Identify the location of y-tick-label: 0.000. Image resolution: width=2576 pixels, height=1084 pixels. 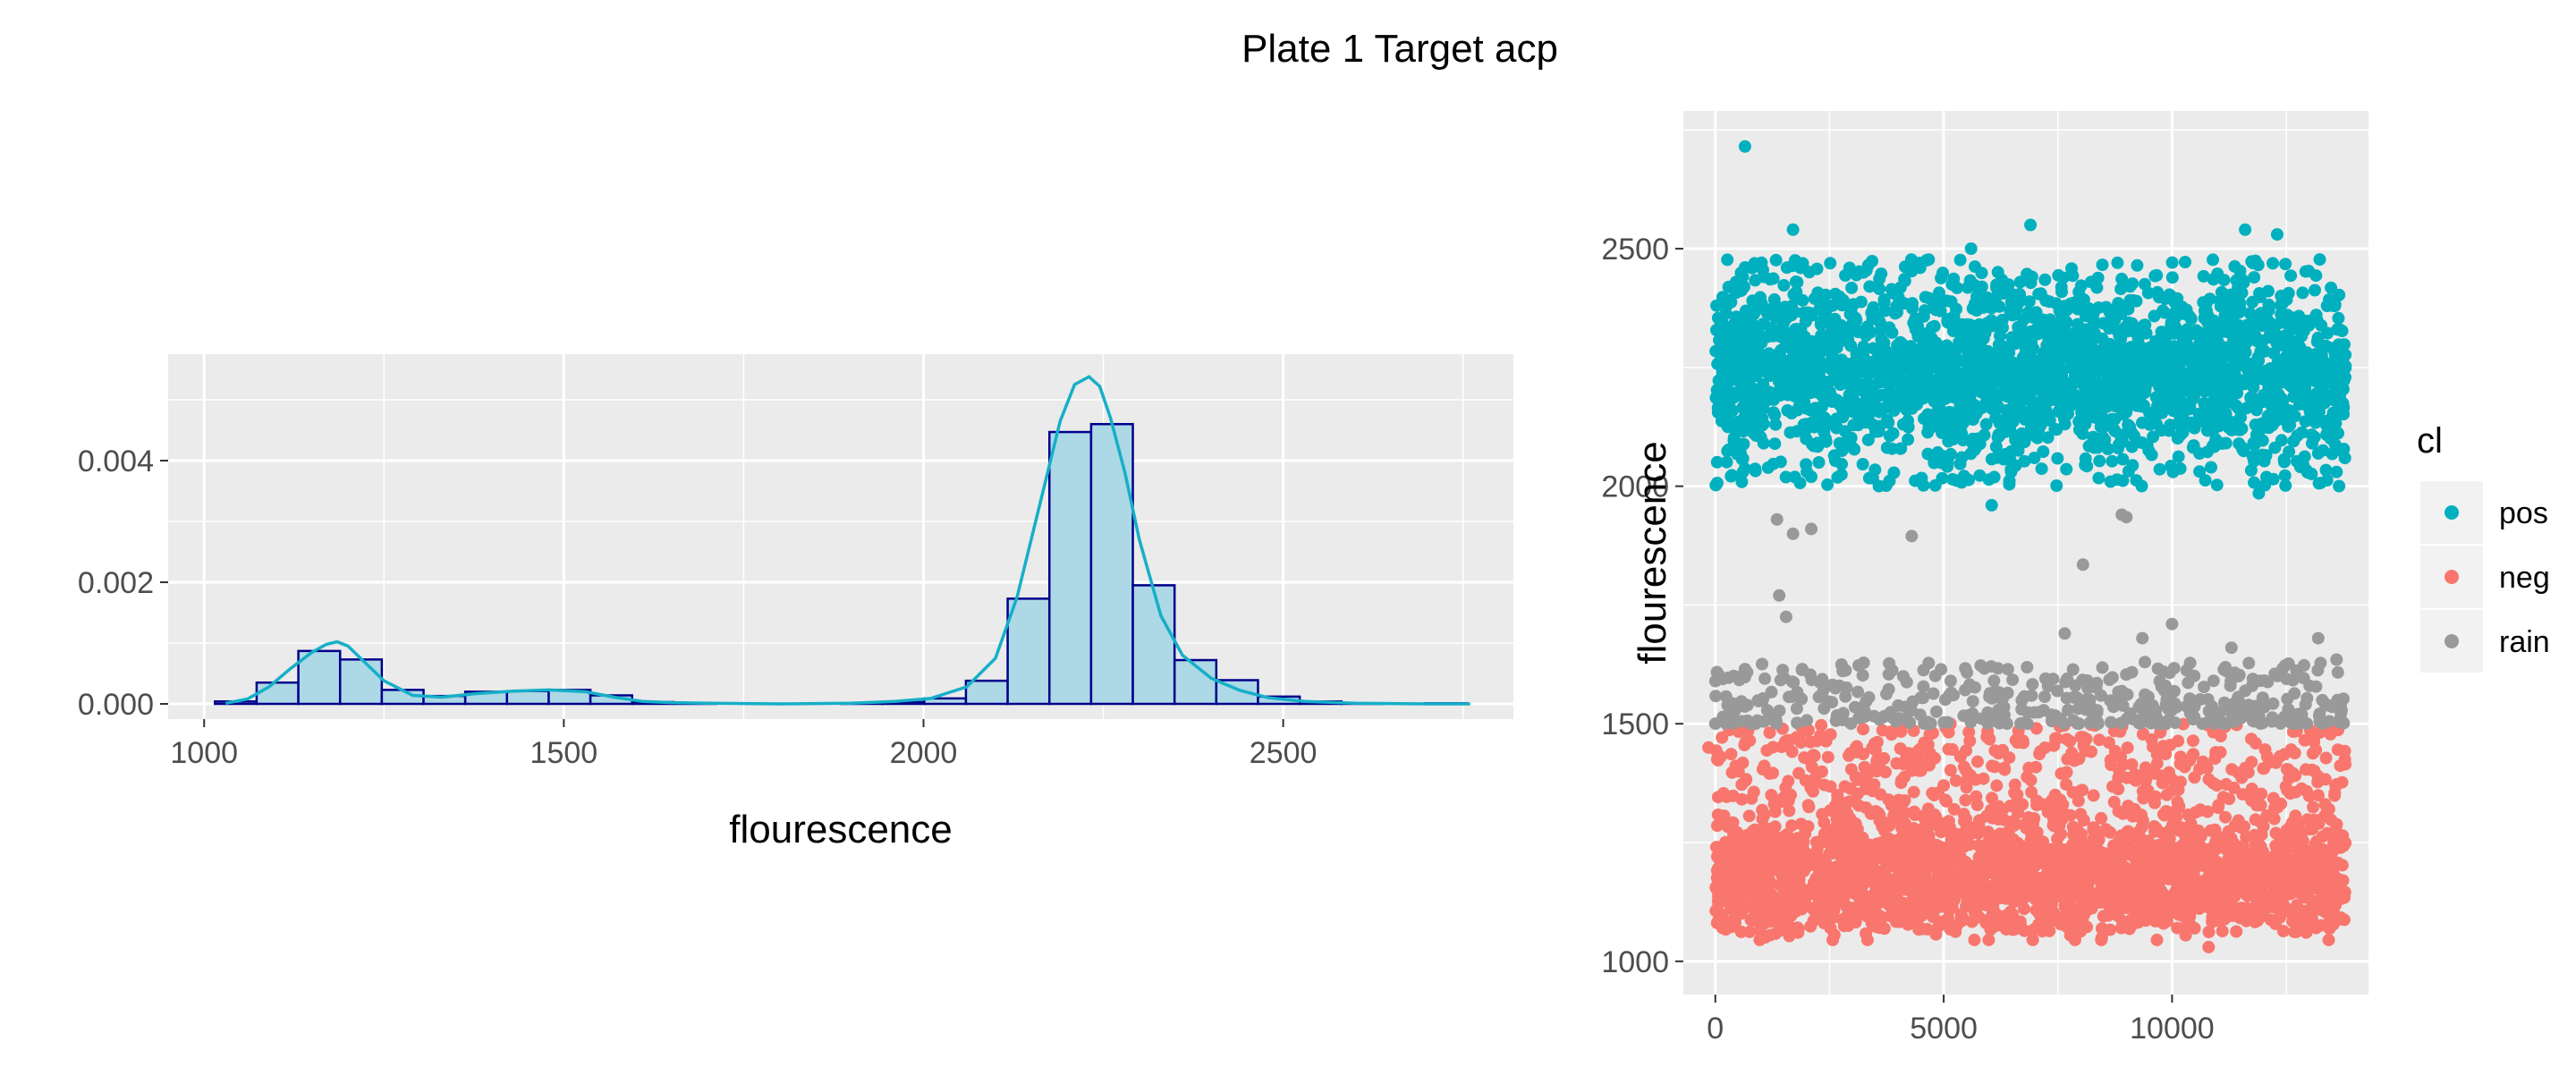
(116, 705).